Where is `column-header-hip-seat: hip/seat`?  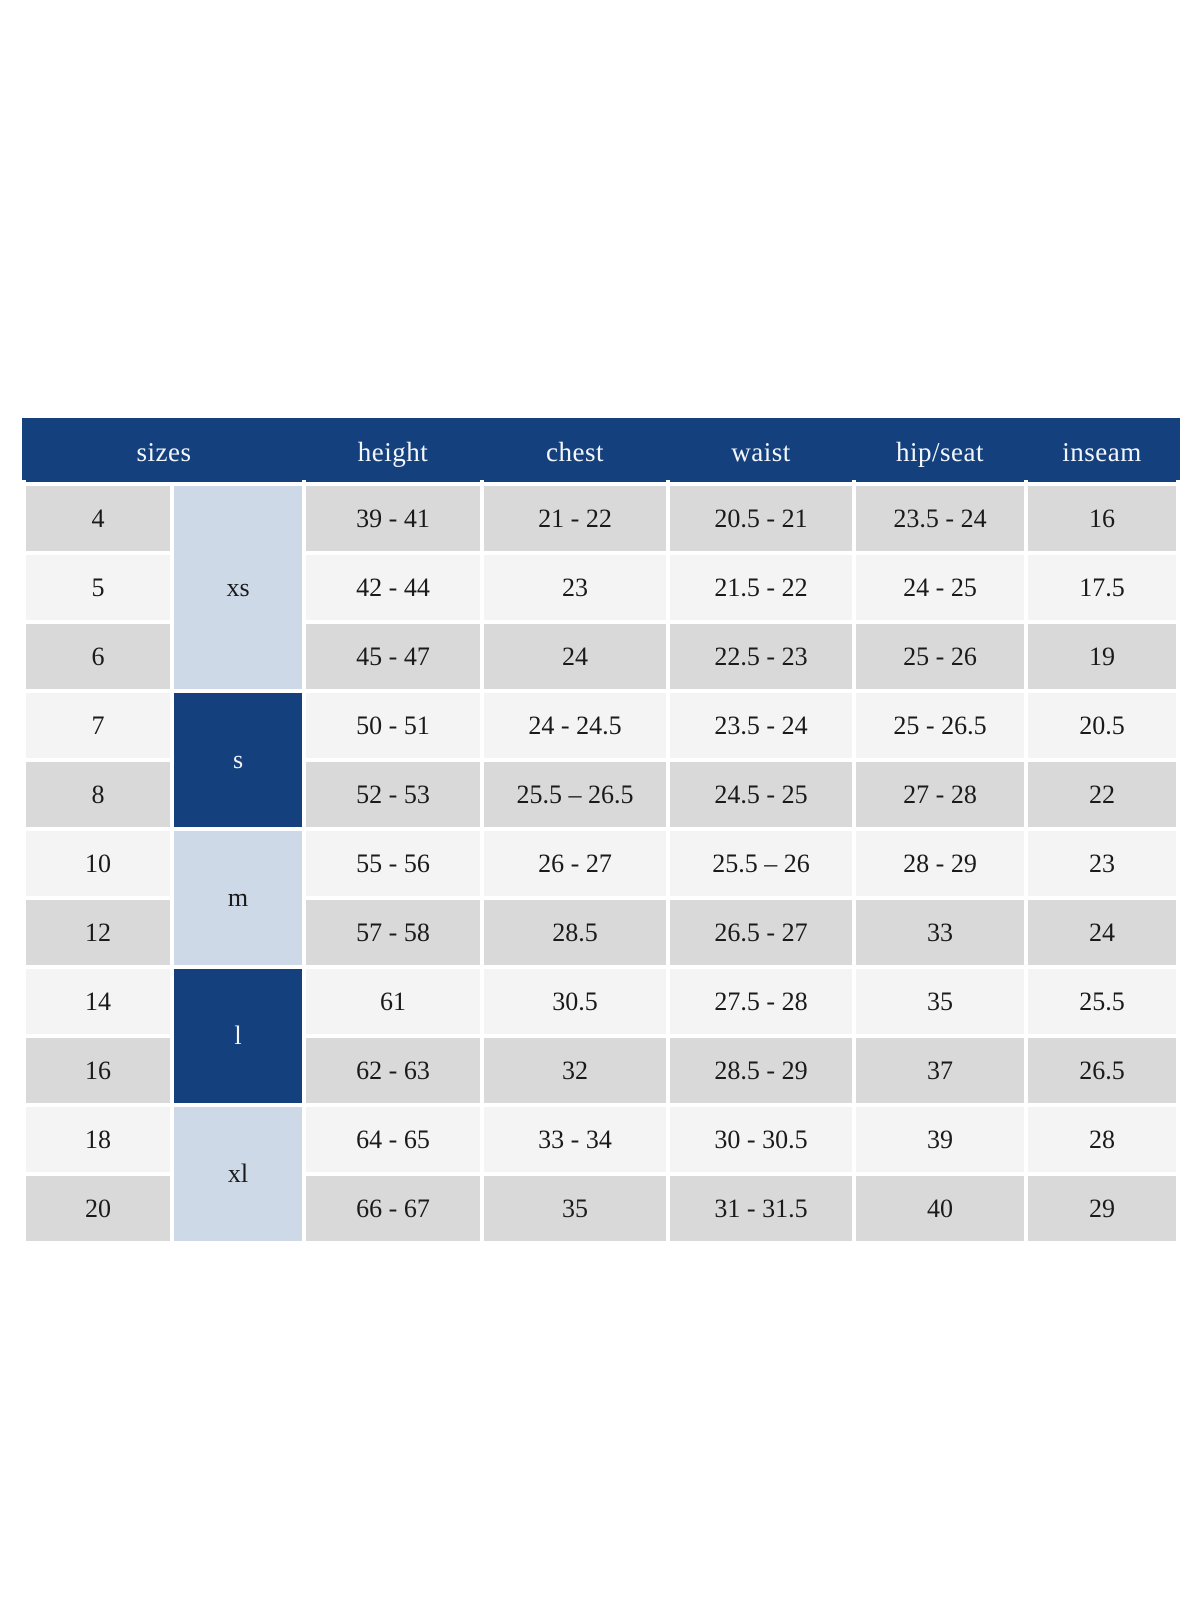
column-header-hip-seat: hip/seat is located at coordinates (940, 452).